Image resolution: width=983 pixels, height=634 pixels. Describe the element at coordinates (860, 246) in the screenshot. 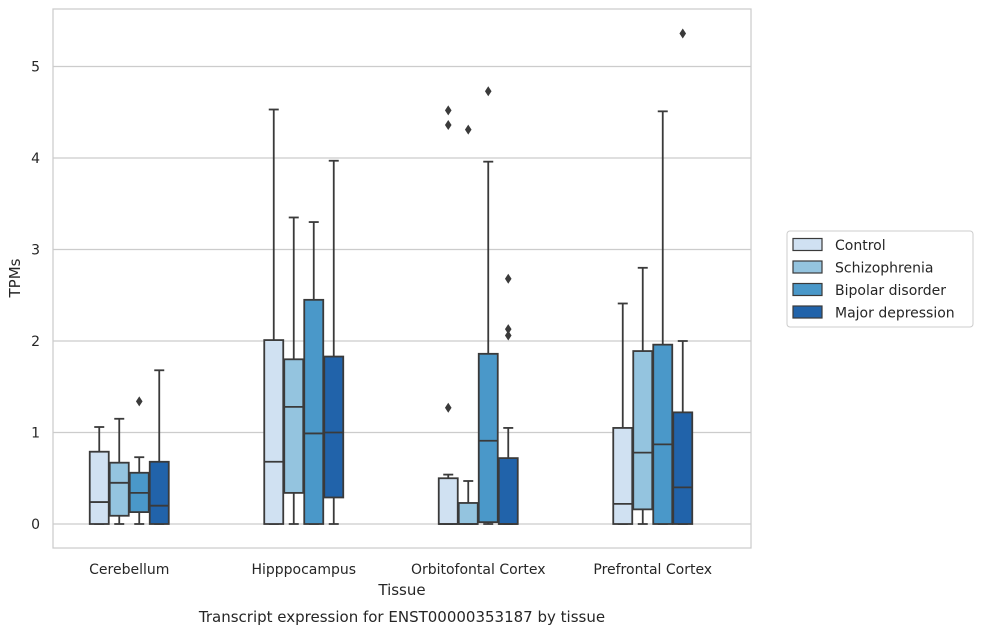

I see `legend-label: Control` at that location.